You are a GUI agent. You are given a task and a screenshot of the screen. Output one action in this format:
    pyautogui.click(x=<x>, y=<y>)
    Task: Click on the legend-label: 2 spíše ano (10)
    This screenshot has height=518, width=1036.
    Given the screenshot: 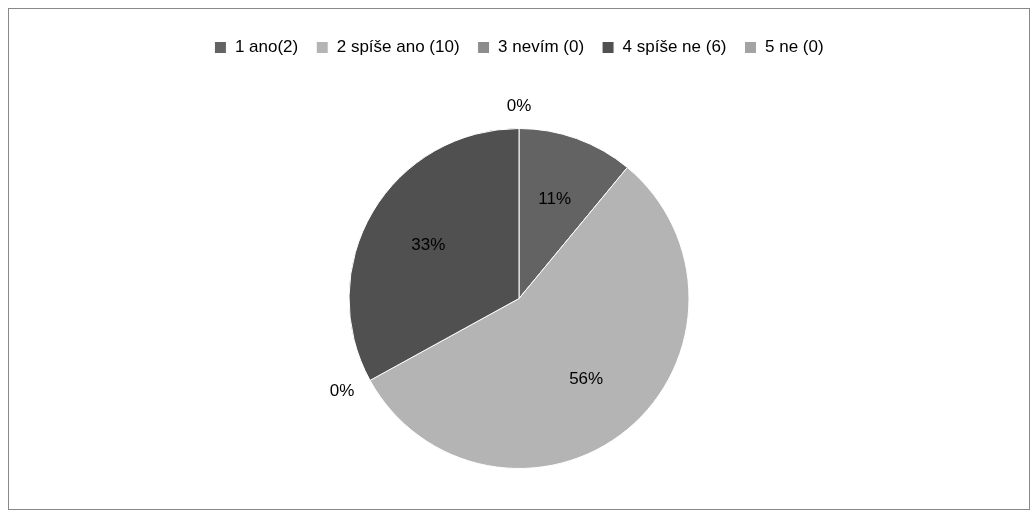 What is the action you would take?
    pyautogui.click(x=398, y=47)
    